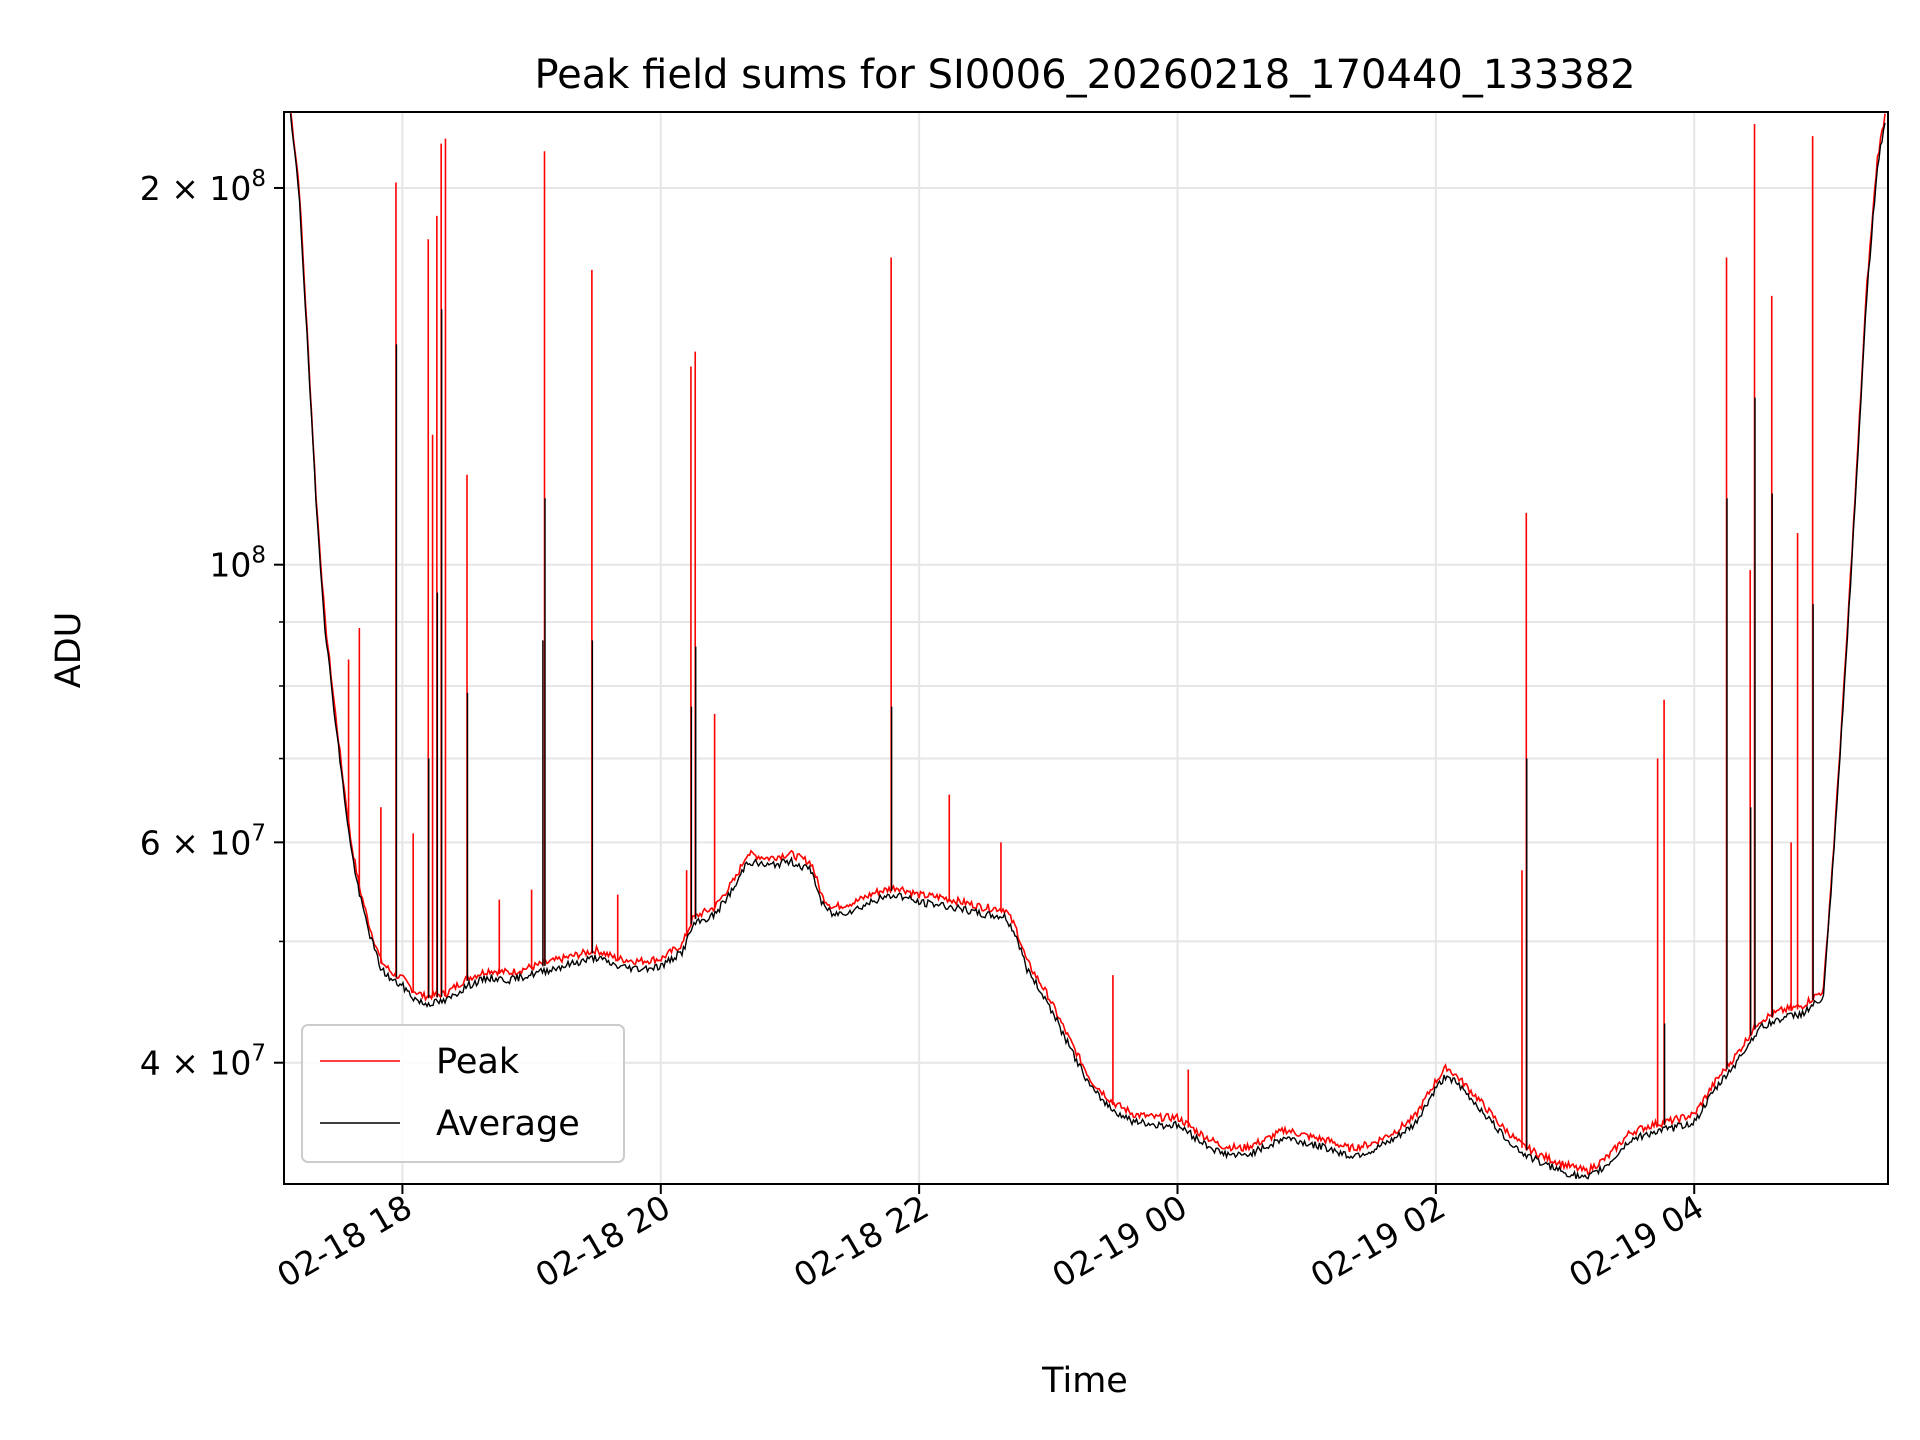 Image resolution: width=1920 pixels, height=1440 pixels. I want to click on x-tick-label: 02-18 18, so click(344, 1241).